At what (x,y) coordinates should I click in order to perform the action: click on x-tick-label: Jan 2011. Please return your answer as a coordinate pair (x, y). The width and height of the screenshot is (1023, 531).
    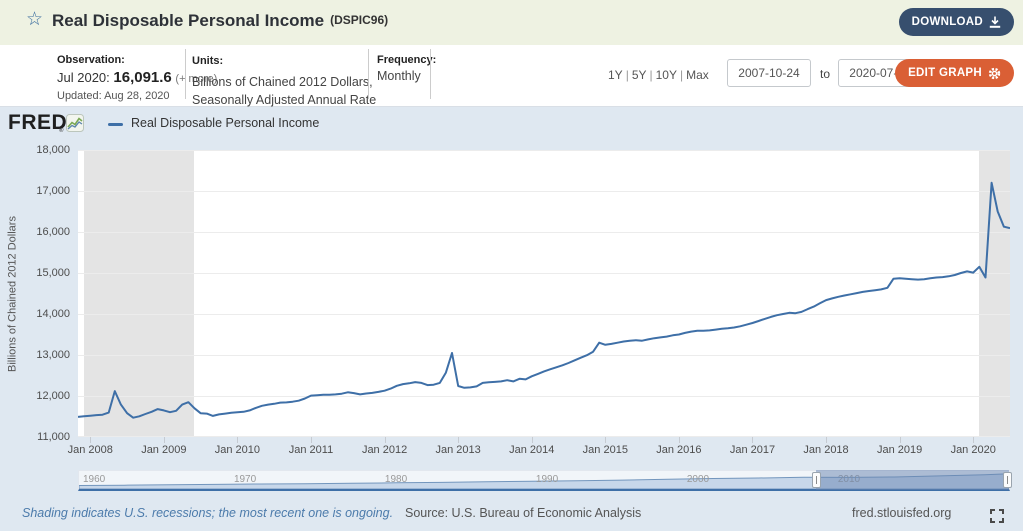
    Looking at the image, I should click on (311, 450).